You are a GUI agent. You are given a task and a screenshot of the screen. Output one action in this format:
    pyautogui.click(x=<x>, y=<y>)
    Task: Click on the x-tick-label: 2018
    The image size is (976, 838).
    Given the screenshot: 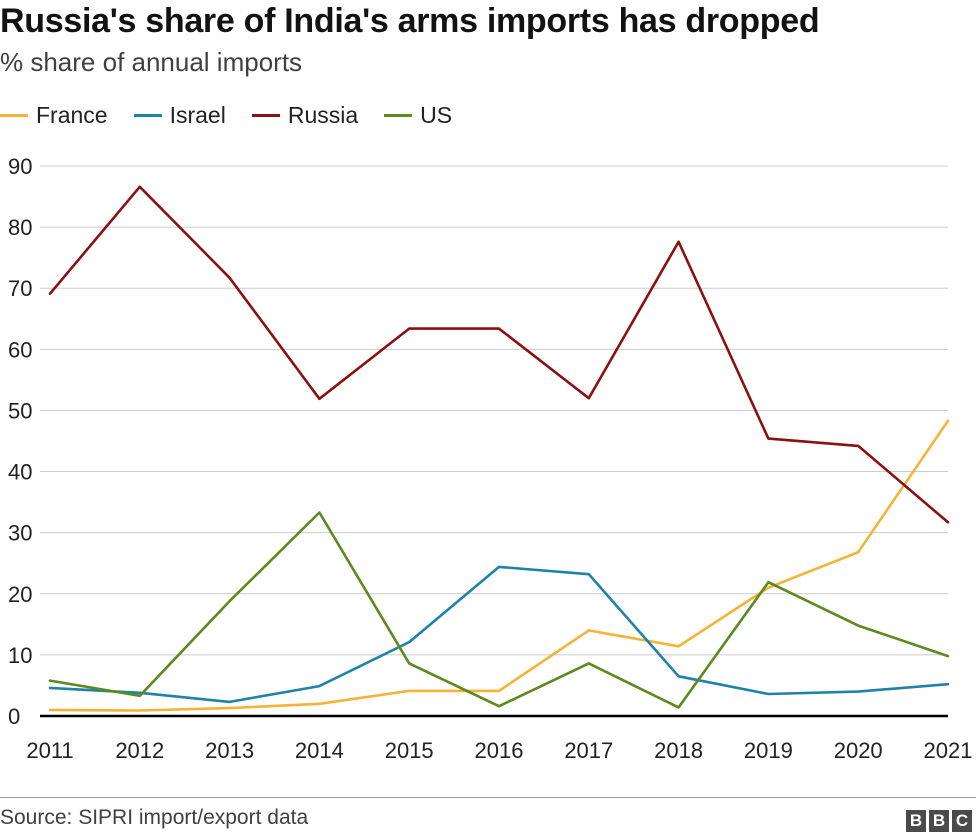 What is the action you would take?
    pyautogui.click(x=678, y=750)
    